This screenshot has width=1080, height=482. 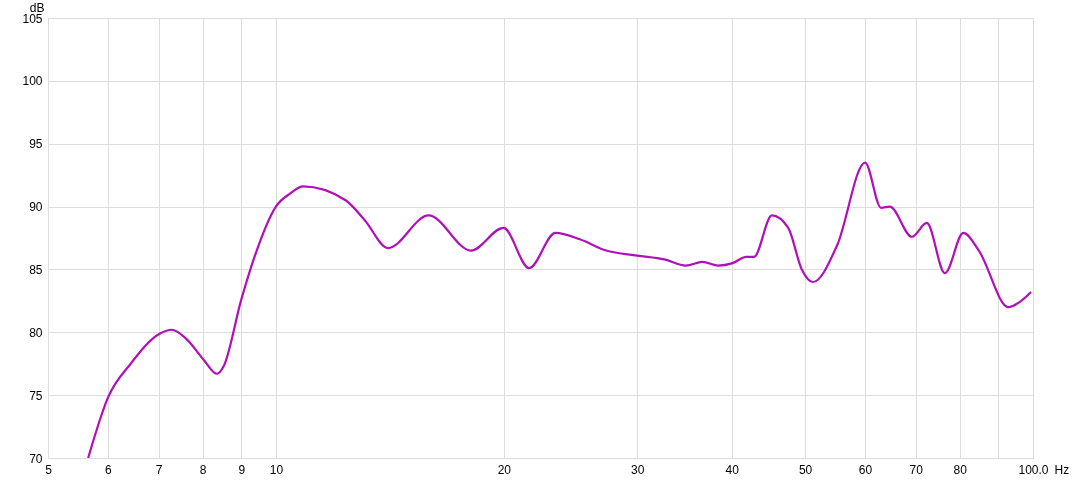 I want to click on x-tick-label: 8, so click(x=203, y=469).